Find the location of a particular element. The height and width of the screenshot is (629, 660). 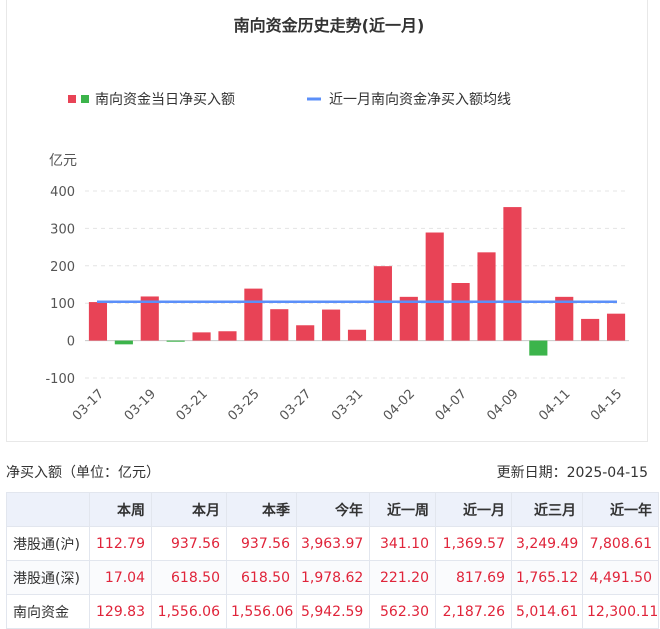

y-tick-label: -100 is located at coordinates (60, 379).